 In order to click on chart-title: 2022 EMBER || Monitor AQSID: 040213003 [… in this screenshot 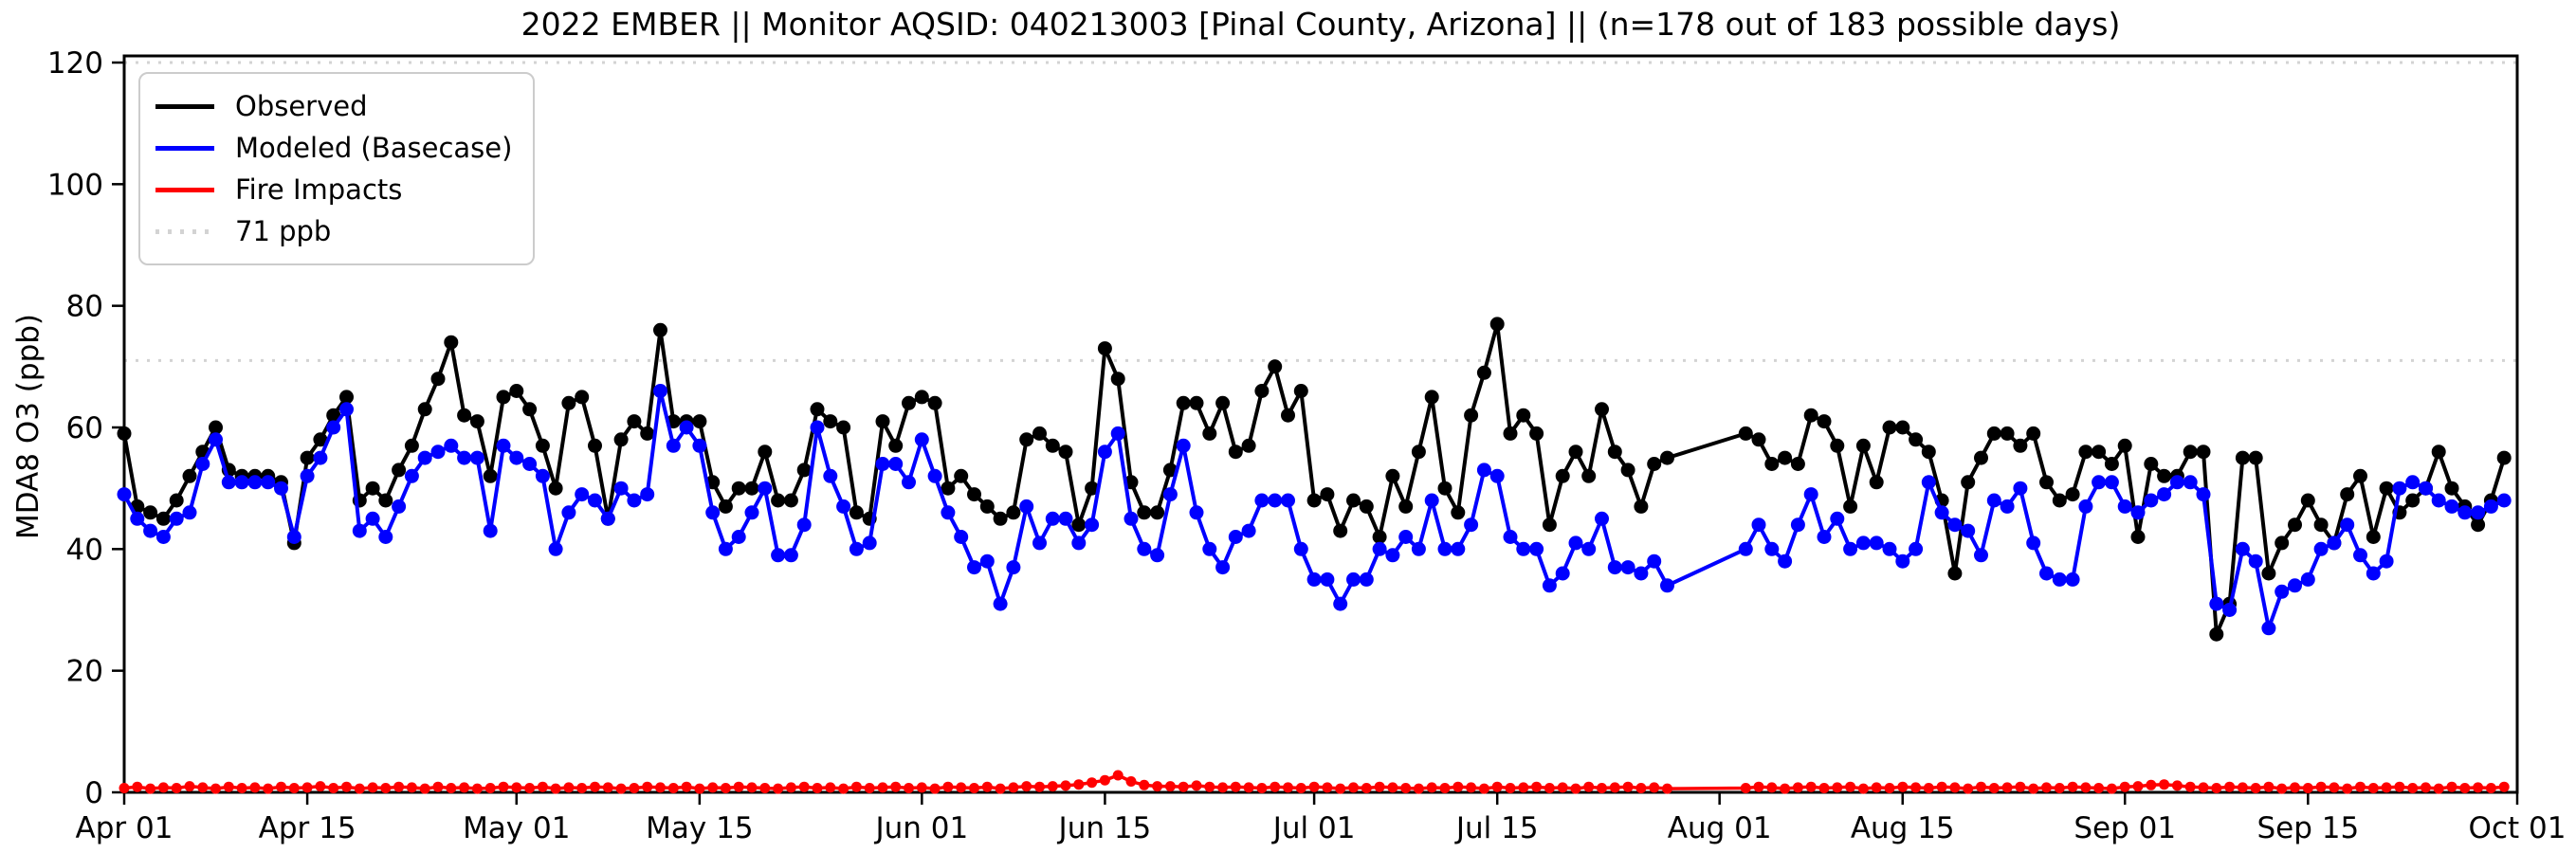, I will do `click(1321, 24)`.